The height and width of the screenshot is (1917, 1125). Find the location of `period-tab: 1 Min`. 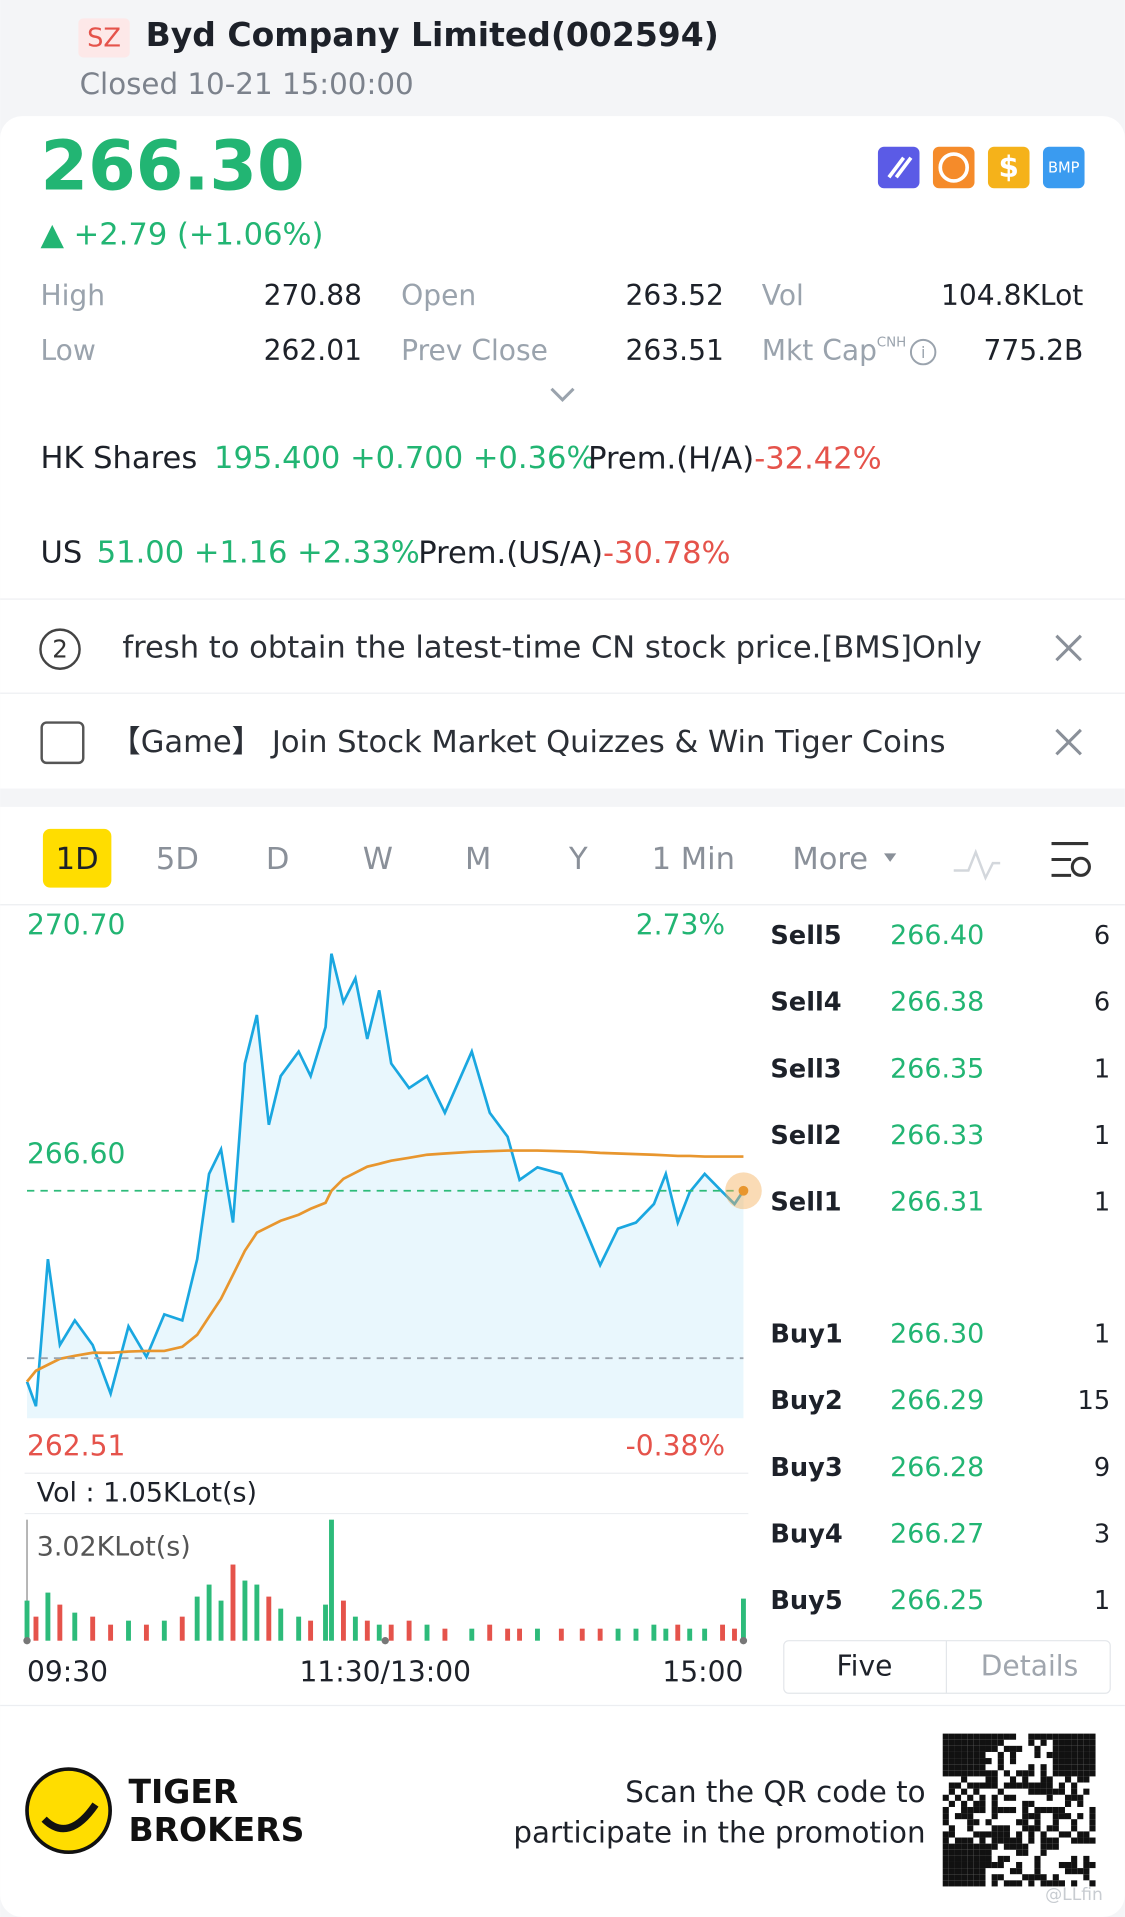

period-tab: 1 Min is located at coordinates (693, 859).